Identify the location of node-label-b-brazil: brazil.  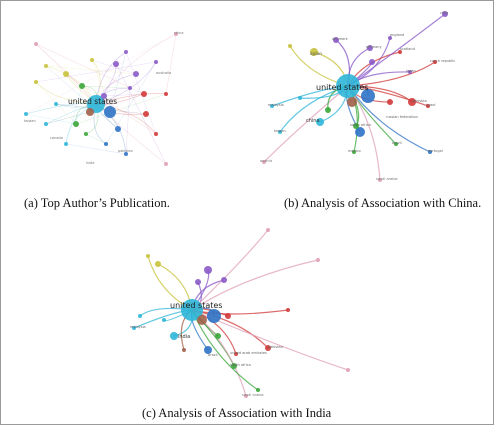
(397, 143).